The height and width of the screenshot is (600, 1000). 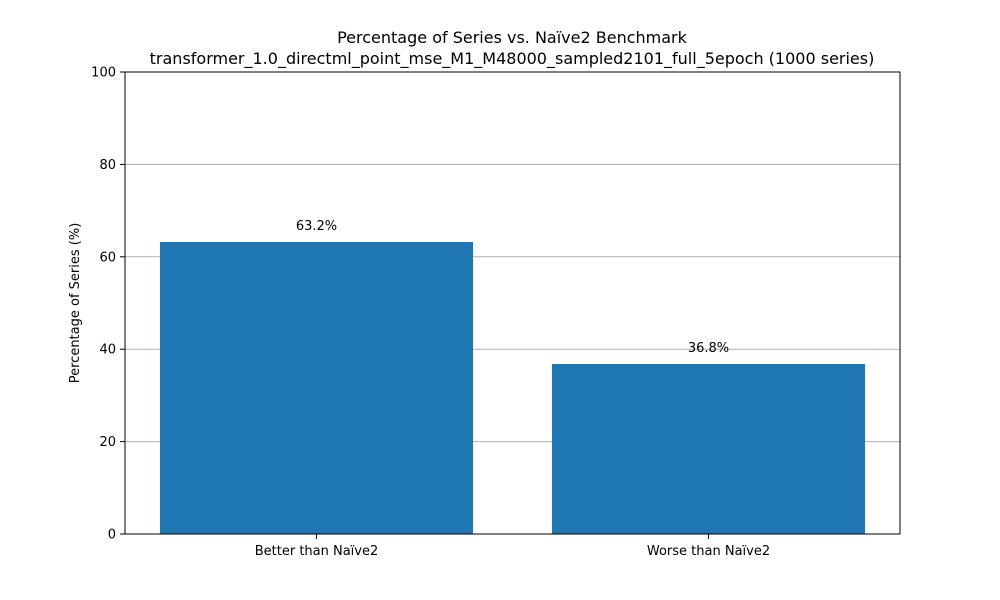 I want to click on y-tick-label-60: 60, so click(x=107, y=257).